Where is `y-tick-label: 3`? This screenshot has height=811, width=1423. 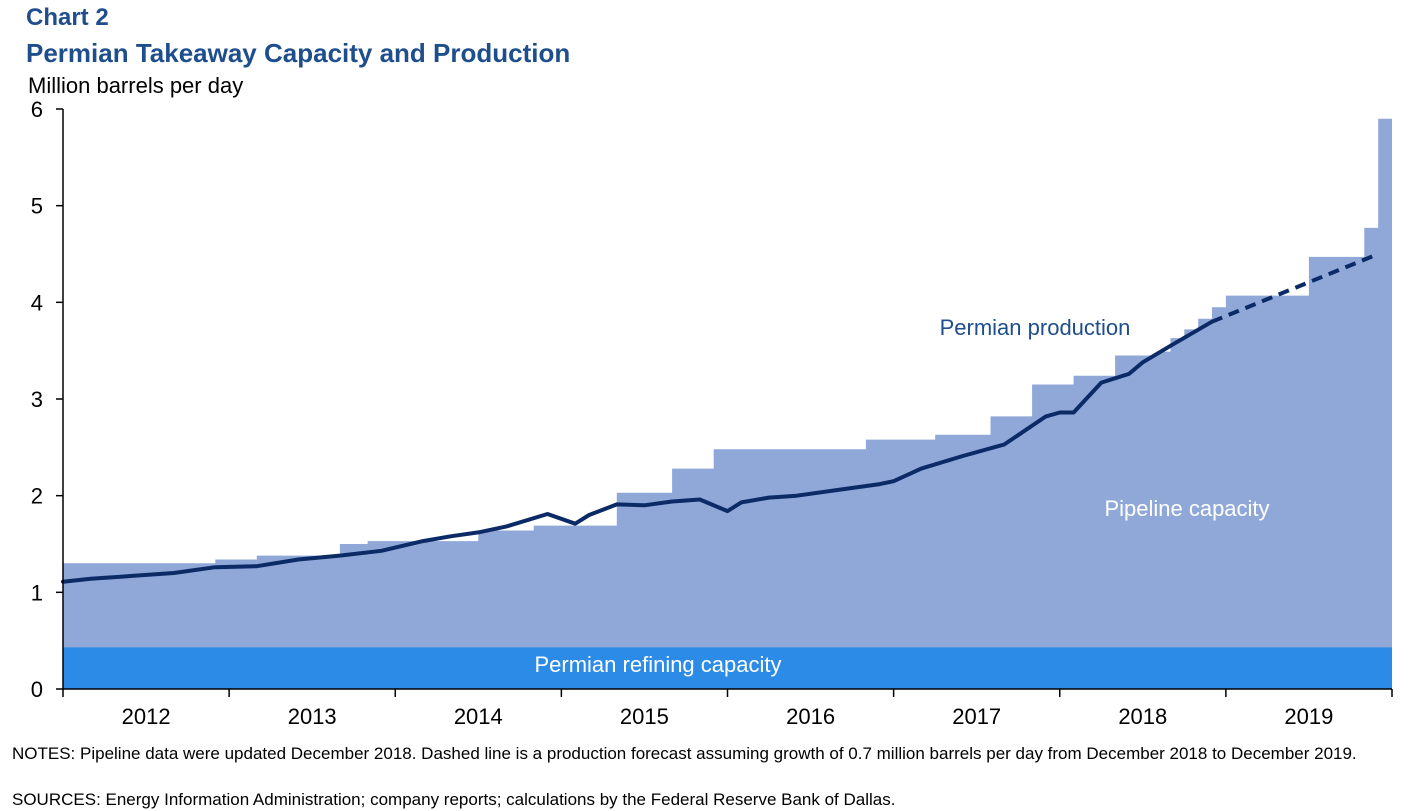 y-tick-label: 3 is located at coordinates (37, 399).